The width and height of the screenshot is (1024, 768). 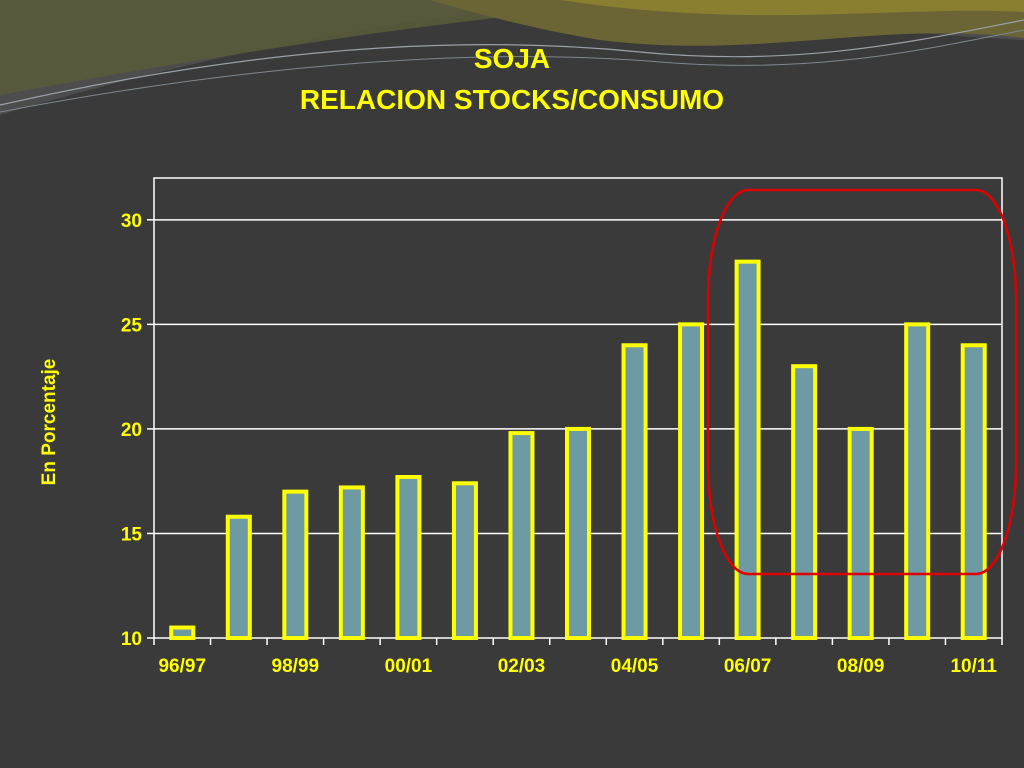 What do you see at coordinates (182, 666) in the screenshot?
I see `x-tick-label: 96/97` at bounding box center [182, 666].